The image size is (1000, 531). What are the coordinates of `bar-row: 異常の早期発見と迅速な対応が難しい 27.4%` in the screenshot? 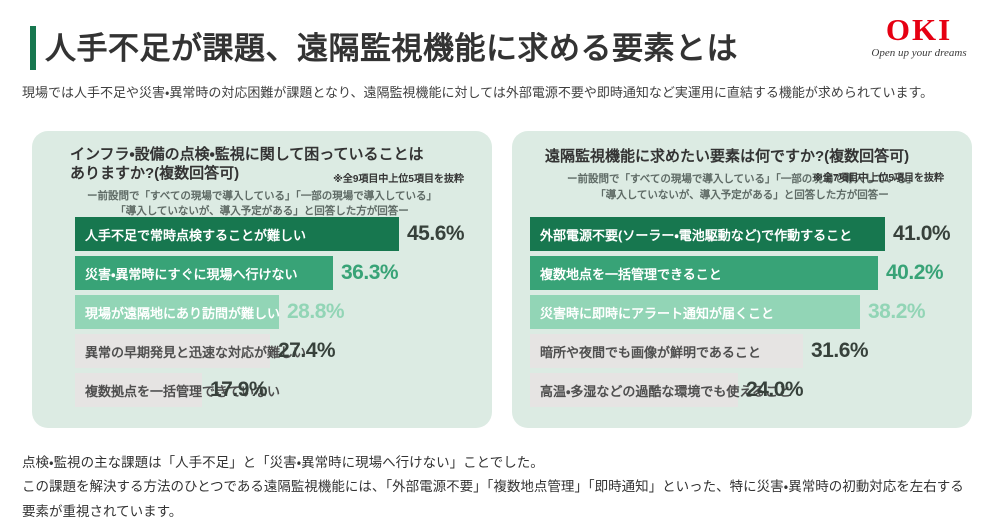 It's located at (283, 351).